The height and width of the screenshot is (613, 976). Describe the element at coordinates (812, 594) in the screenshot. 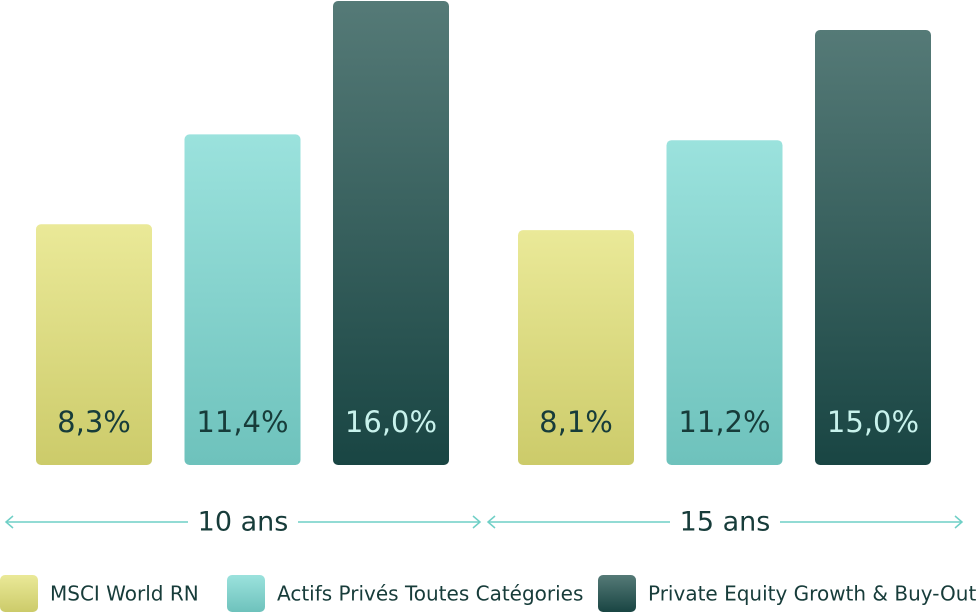

I see `legend-label: Private Equity Growth & Buy-Out` at that location.